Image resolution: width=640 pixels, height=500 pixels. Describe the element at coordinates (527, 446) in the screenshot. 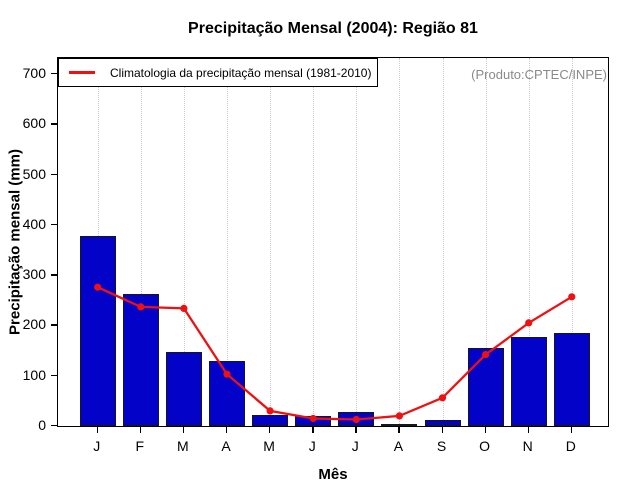

I see `x-axis-tick-label: N` at that location.